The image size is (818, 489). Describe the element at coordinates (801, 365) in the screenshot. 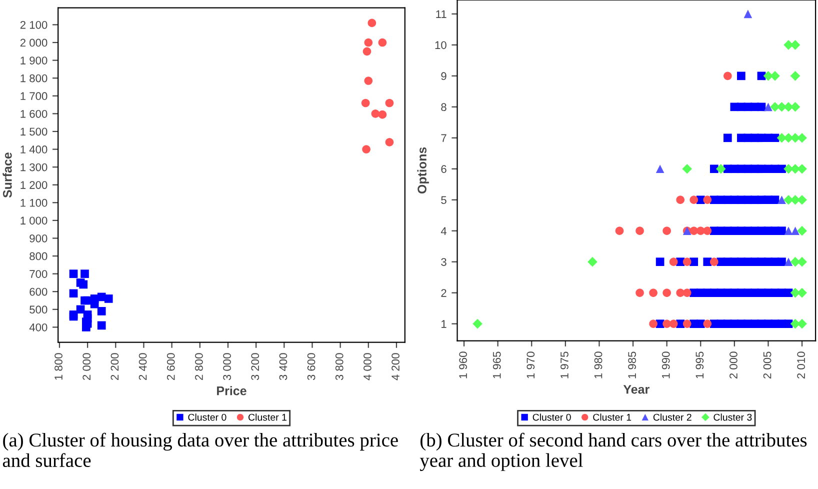

I see `x-tick-label: 2 010` at that location.